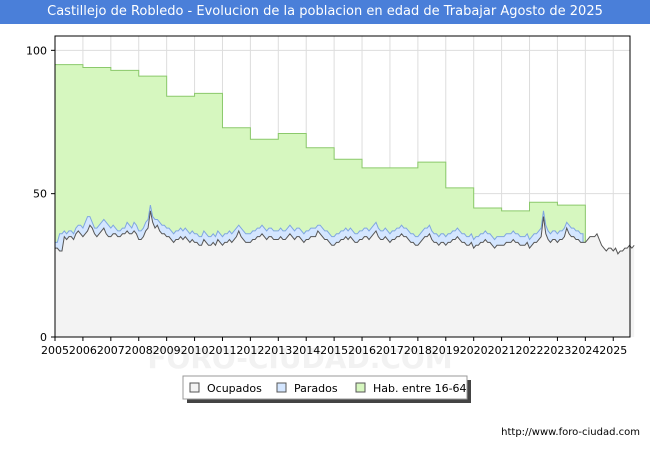 Image resolution: width=650 pixels, height=450 pixels. I want to click on x-tick-label: 2015, so click(334, 350).